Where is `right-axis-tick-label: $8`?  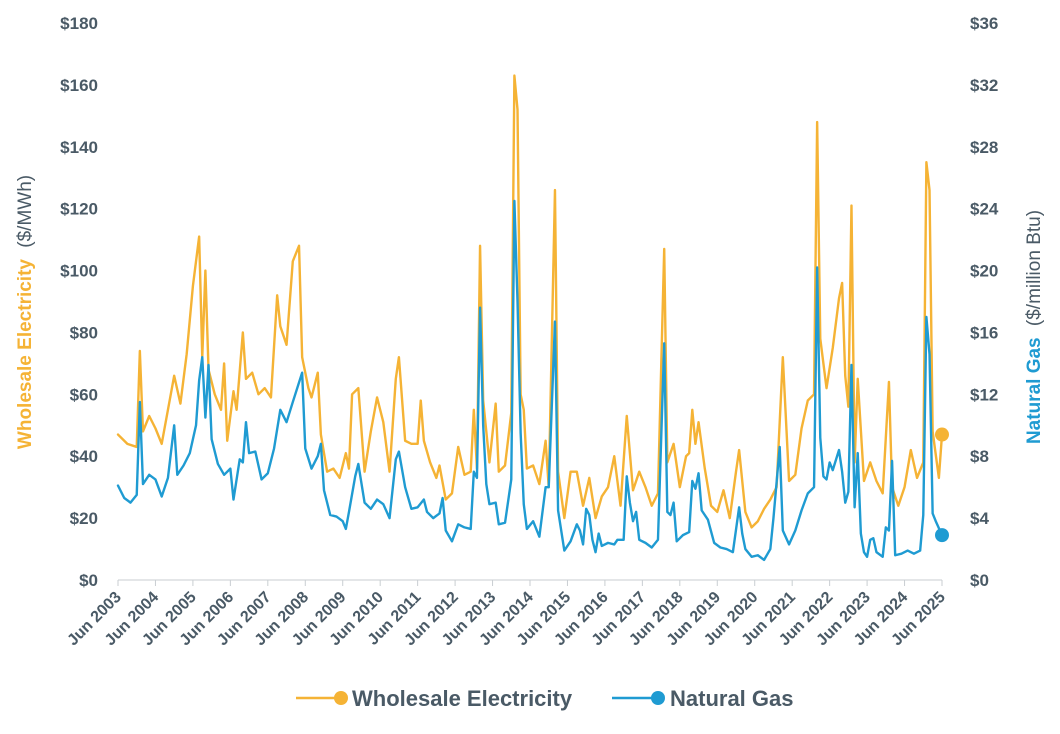
right-axis-tick-label: $8 is located at coordinates (979, 456).